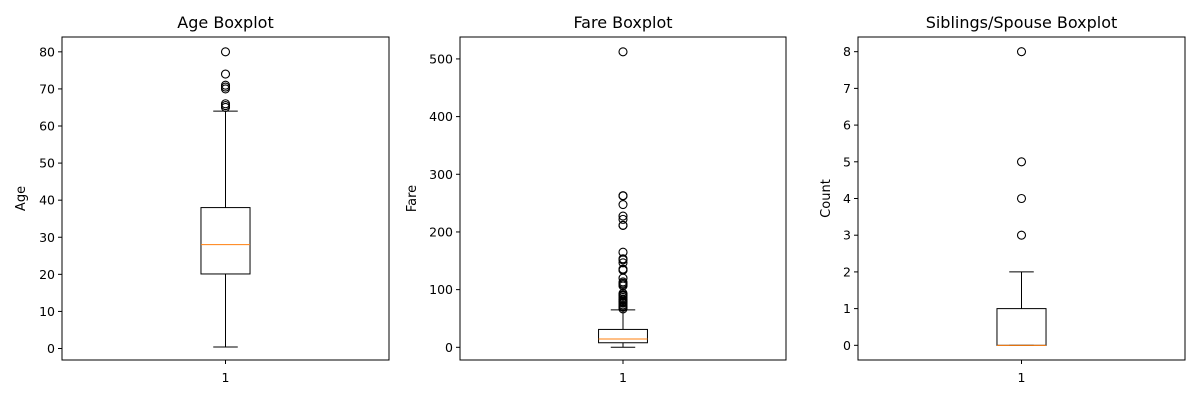 Image resolution: width=1200 pixels, height=400 pixels. I want to click on y-tick-label: 30, so click(47, 237).